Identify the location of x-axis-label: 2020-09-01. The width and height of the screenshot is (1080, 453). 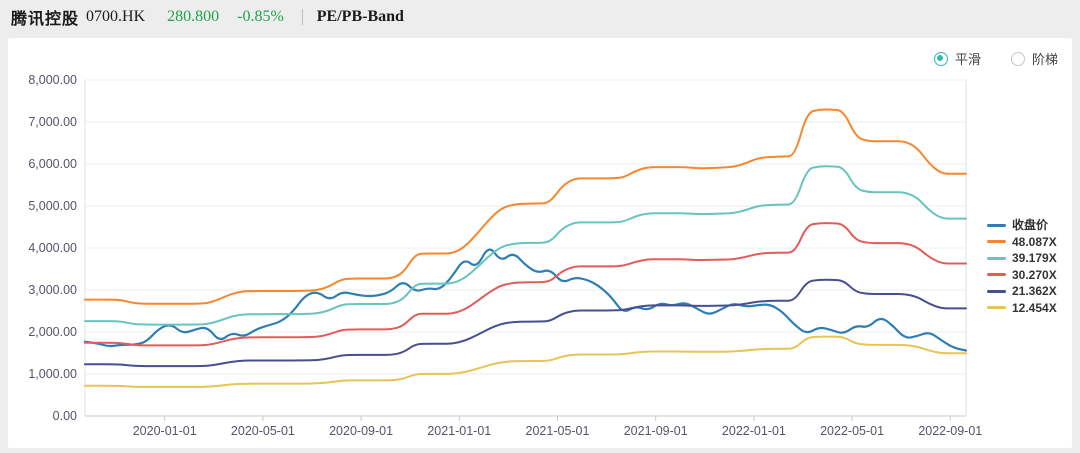
(361, 431).